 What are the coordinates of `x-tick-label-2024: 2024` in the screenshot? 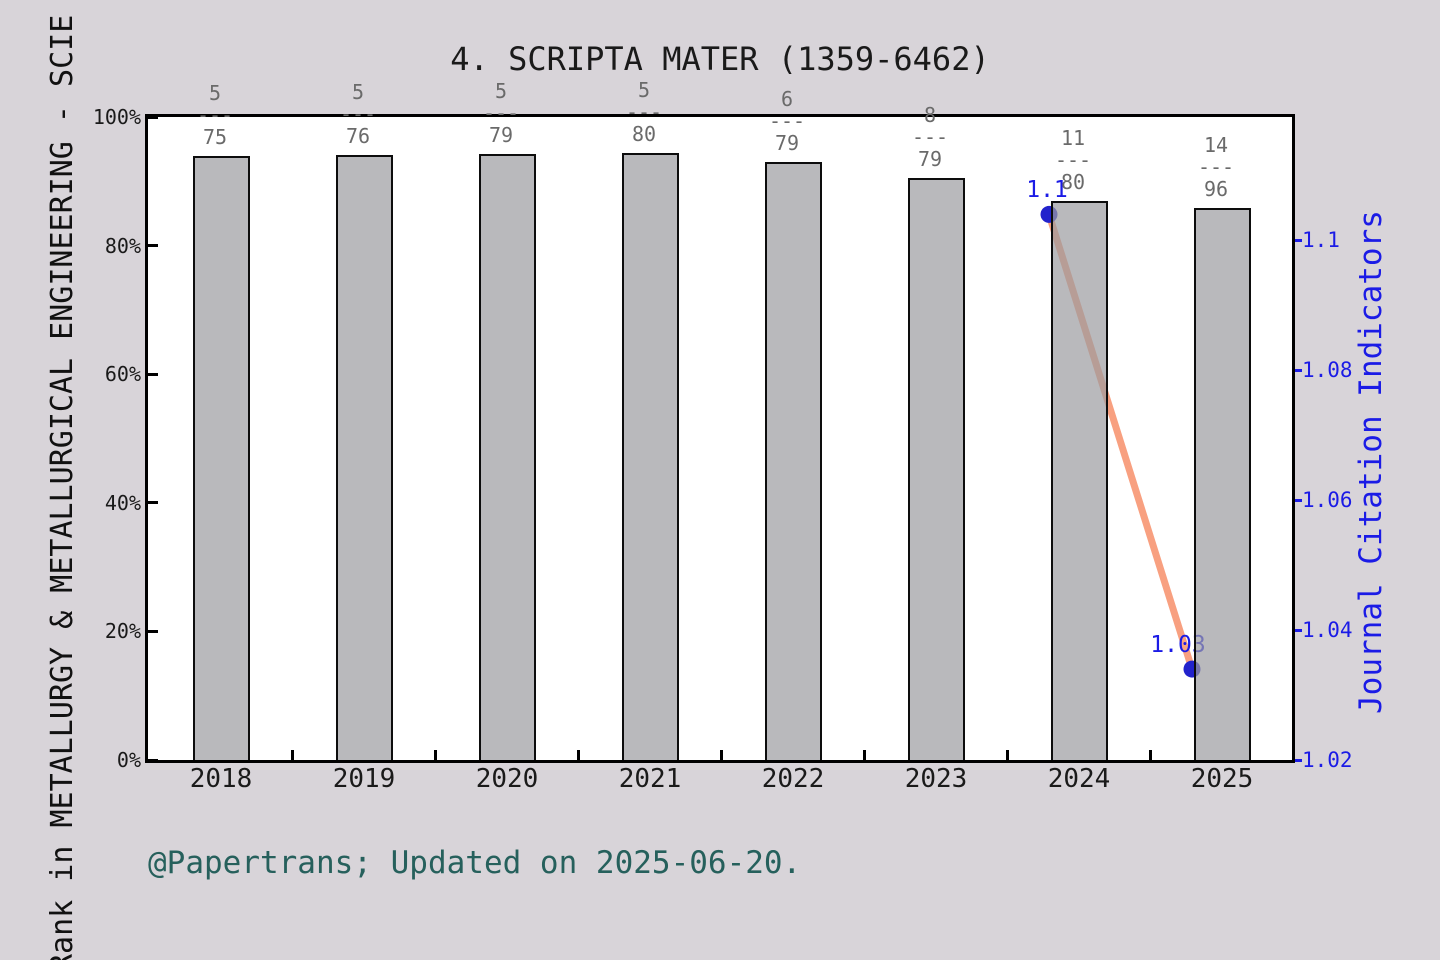 It's located at (1079, 779).